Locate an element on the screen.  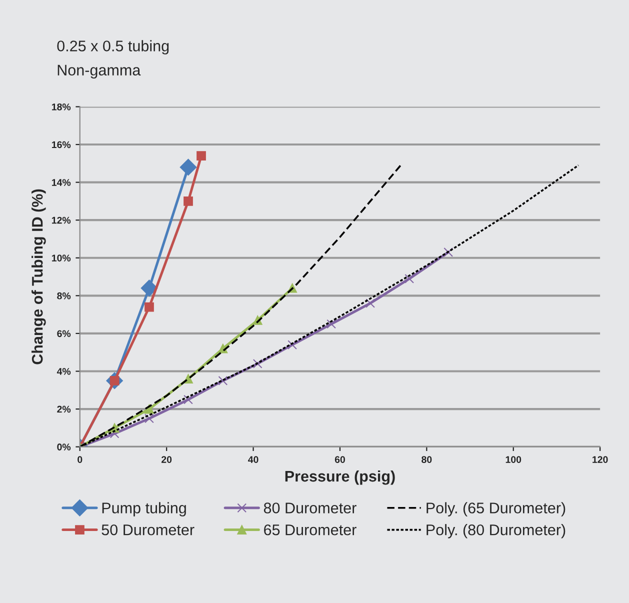
chart-title: 0.25 x 0.5 tubing is located at coordinates (113, 47).